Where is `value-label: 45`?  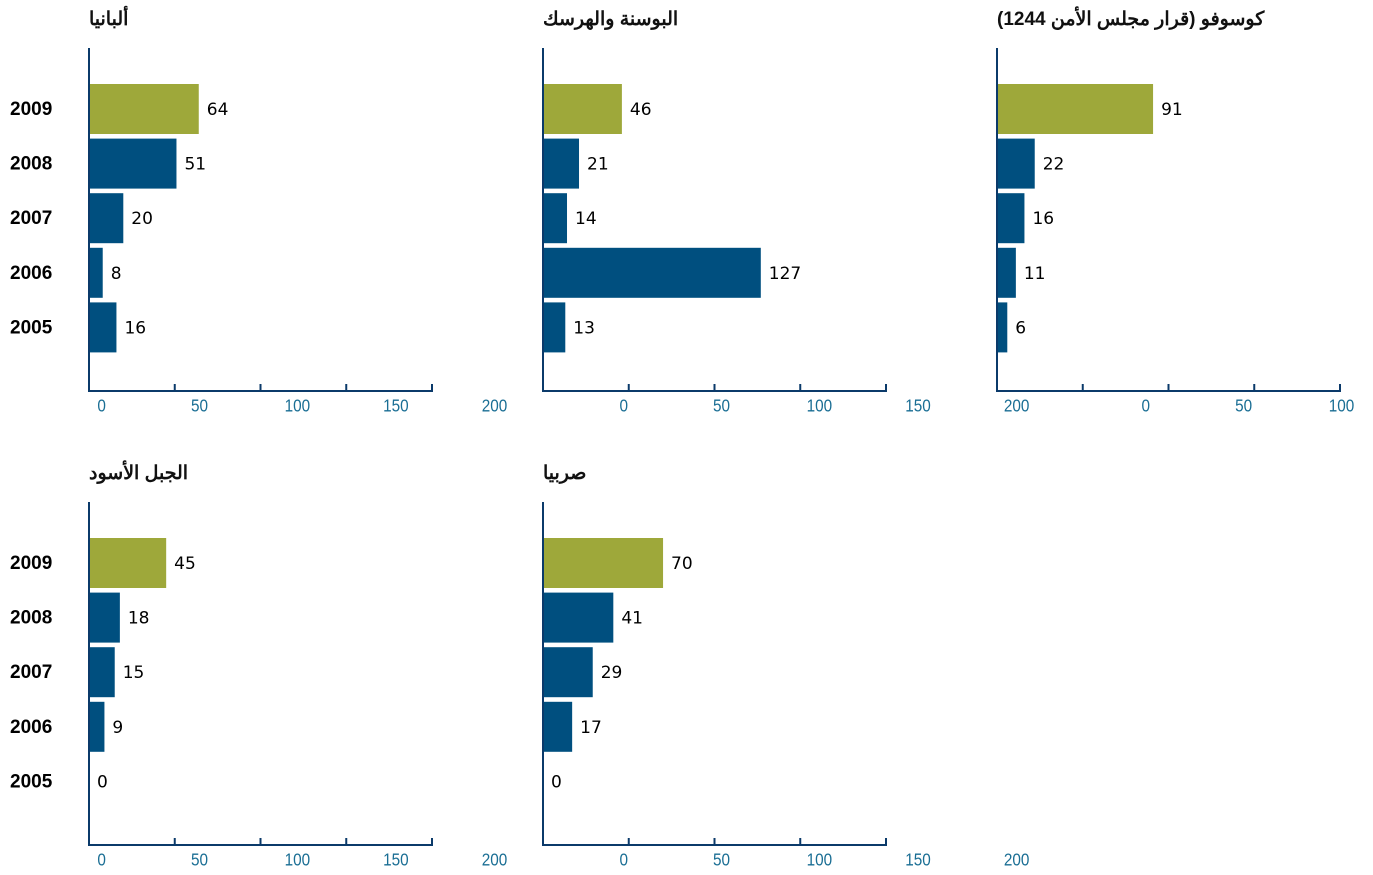 value-label: 45 is located at coordinates (185, 564).